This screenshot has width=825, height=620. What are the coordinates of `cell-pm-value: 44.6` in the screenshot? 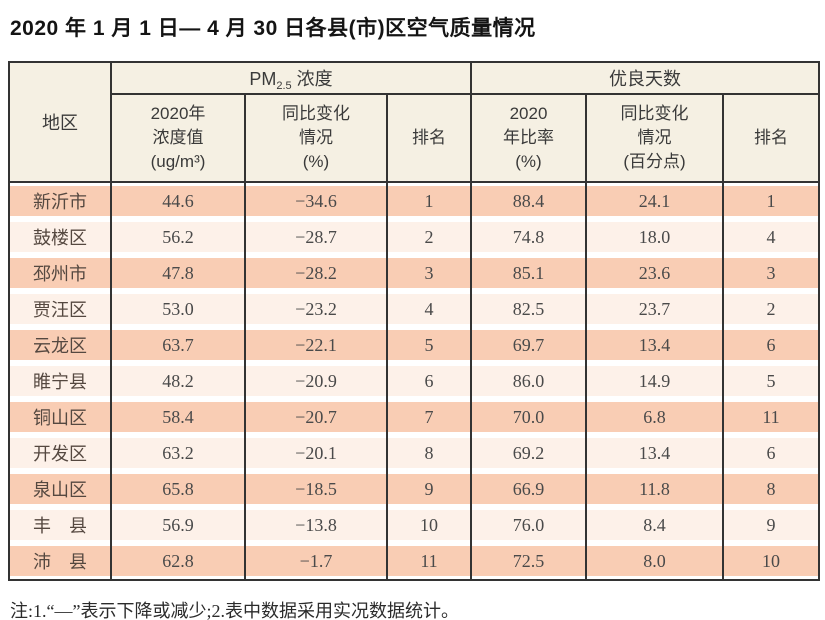 It's located at (178, 200).